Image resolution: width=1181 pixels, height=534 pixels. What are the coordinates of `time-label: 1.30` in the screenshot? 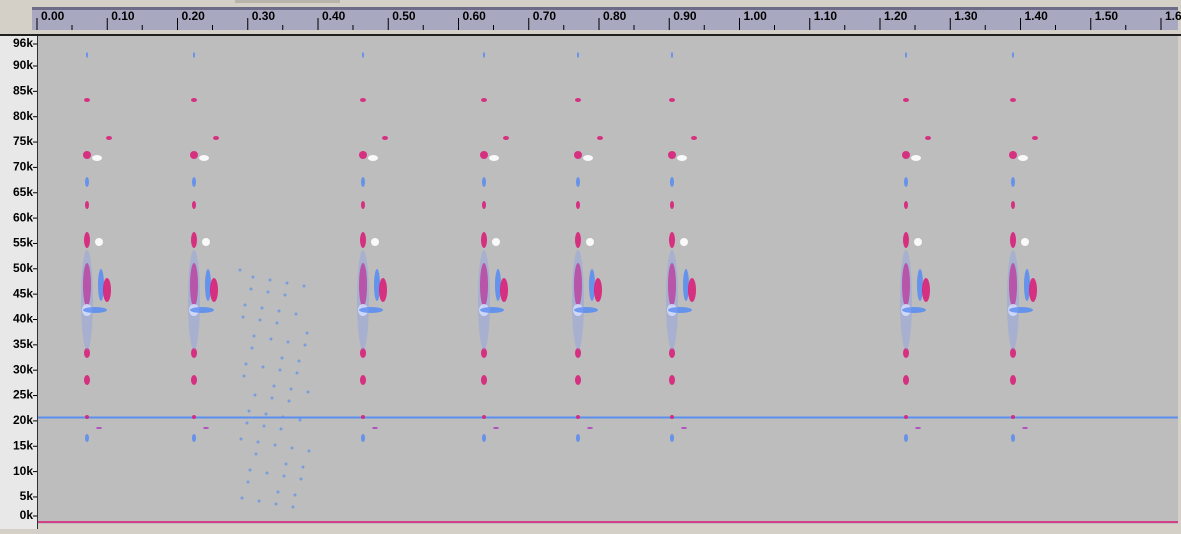 It's located at (966, 16).